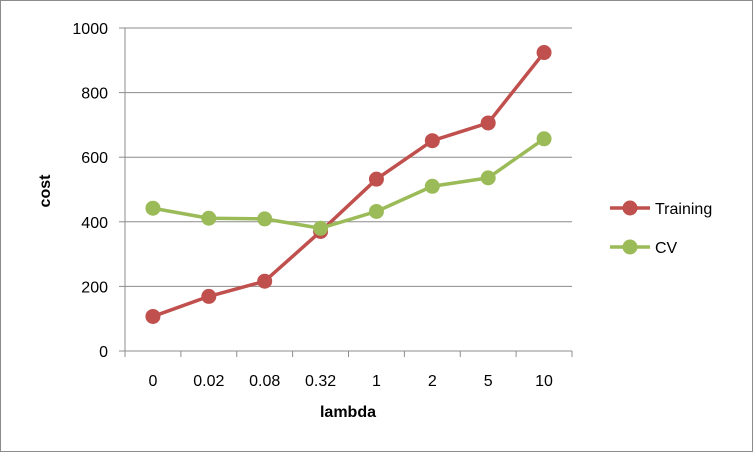 Image resolution: width=753 pixels, height=452 pixels. Describe the element at coordinates (152, 381) in the screenshot. I see `x-tick-label: 0` at that location.